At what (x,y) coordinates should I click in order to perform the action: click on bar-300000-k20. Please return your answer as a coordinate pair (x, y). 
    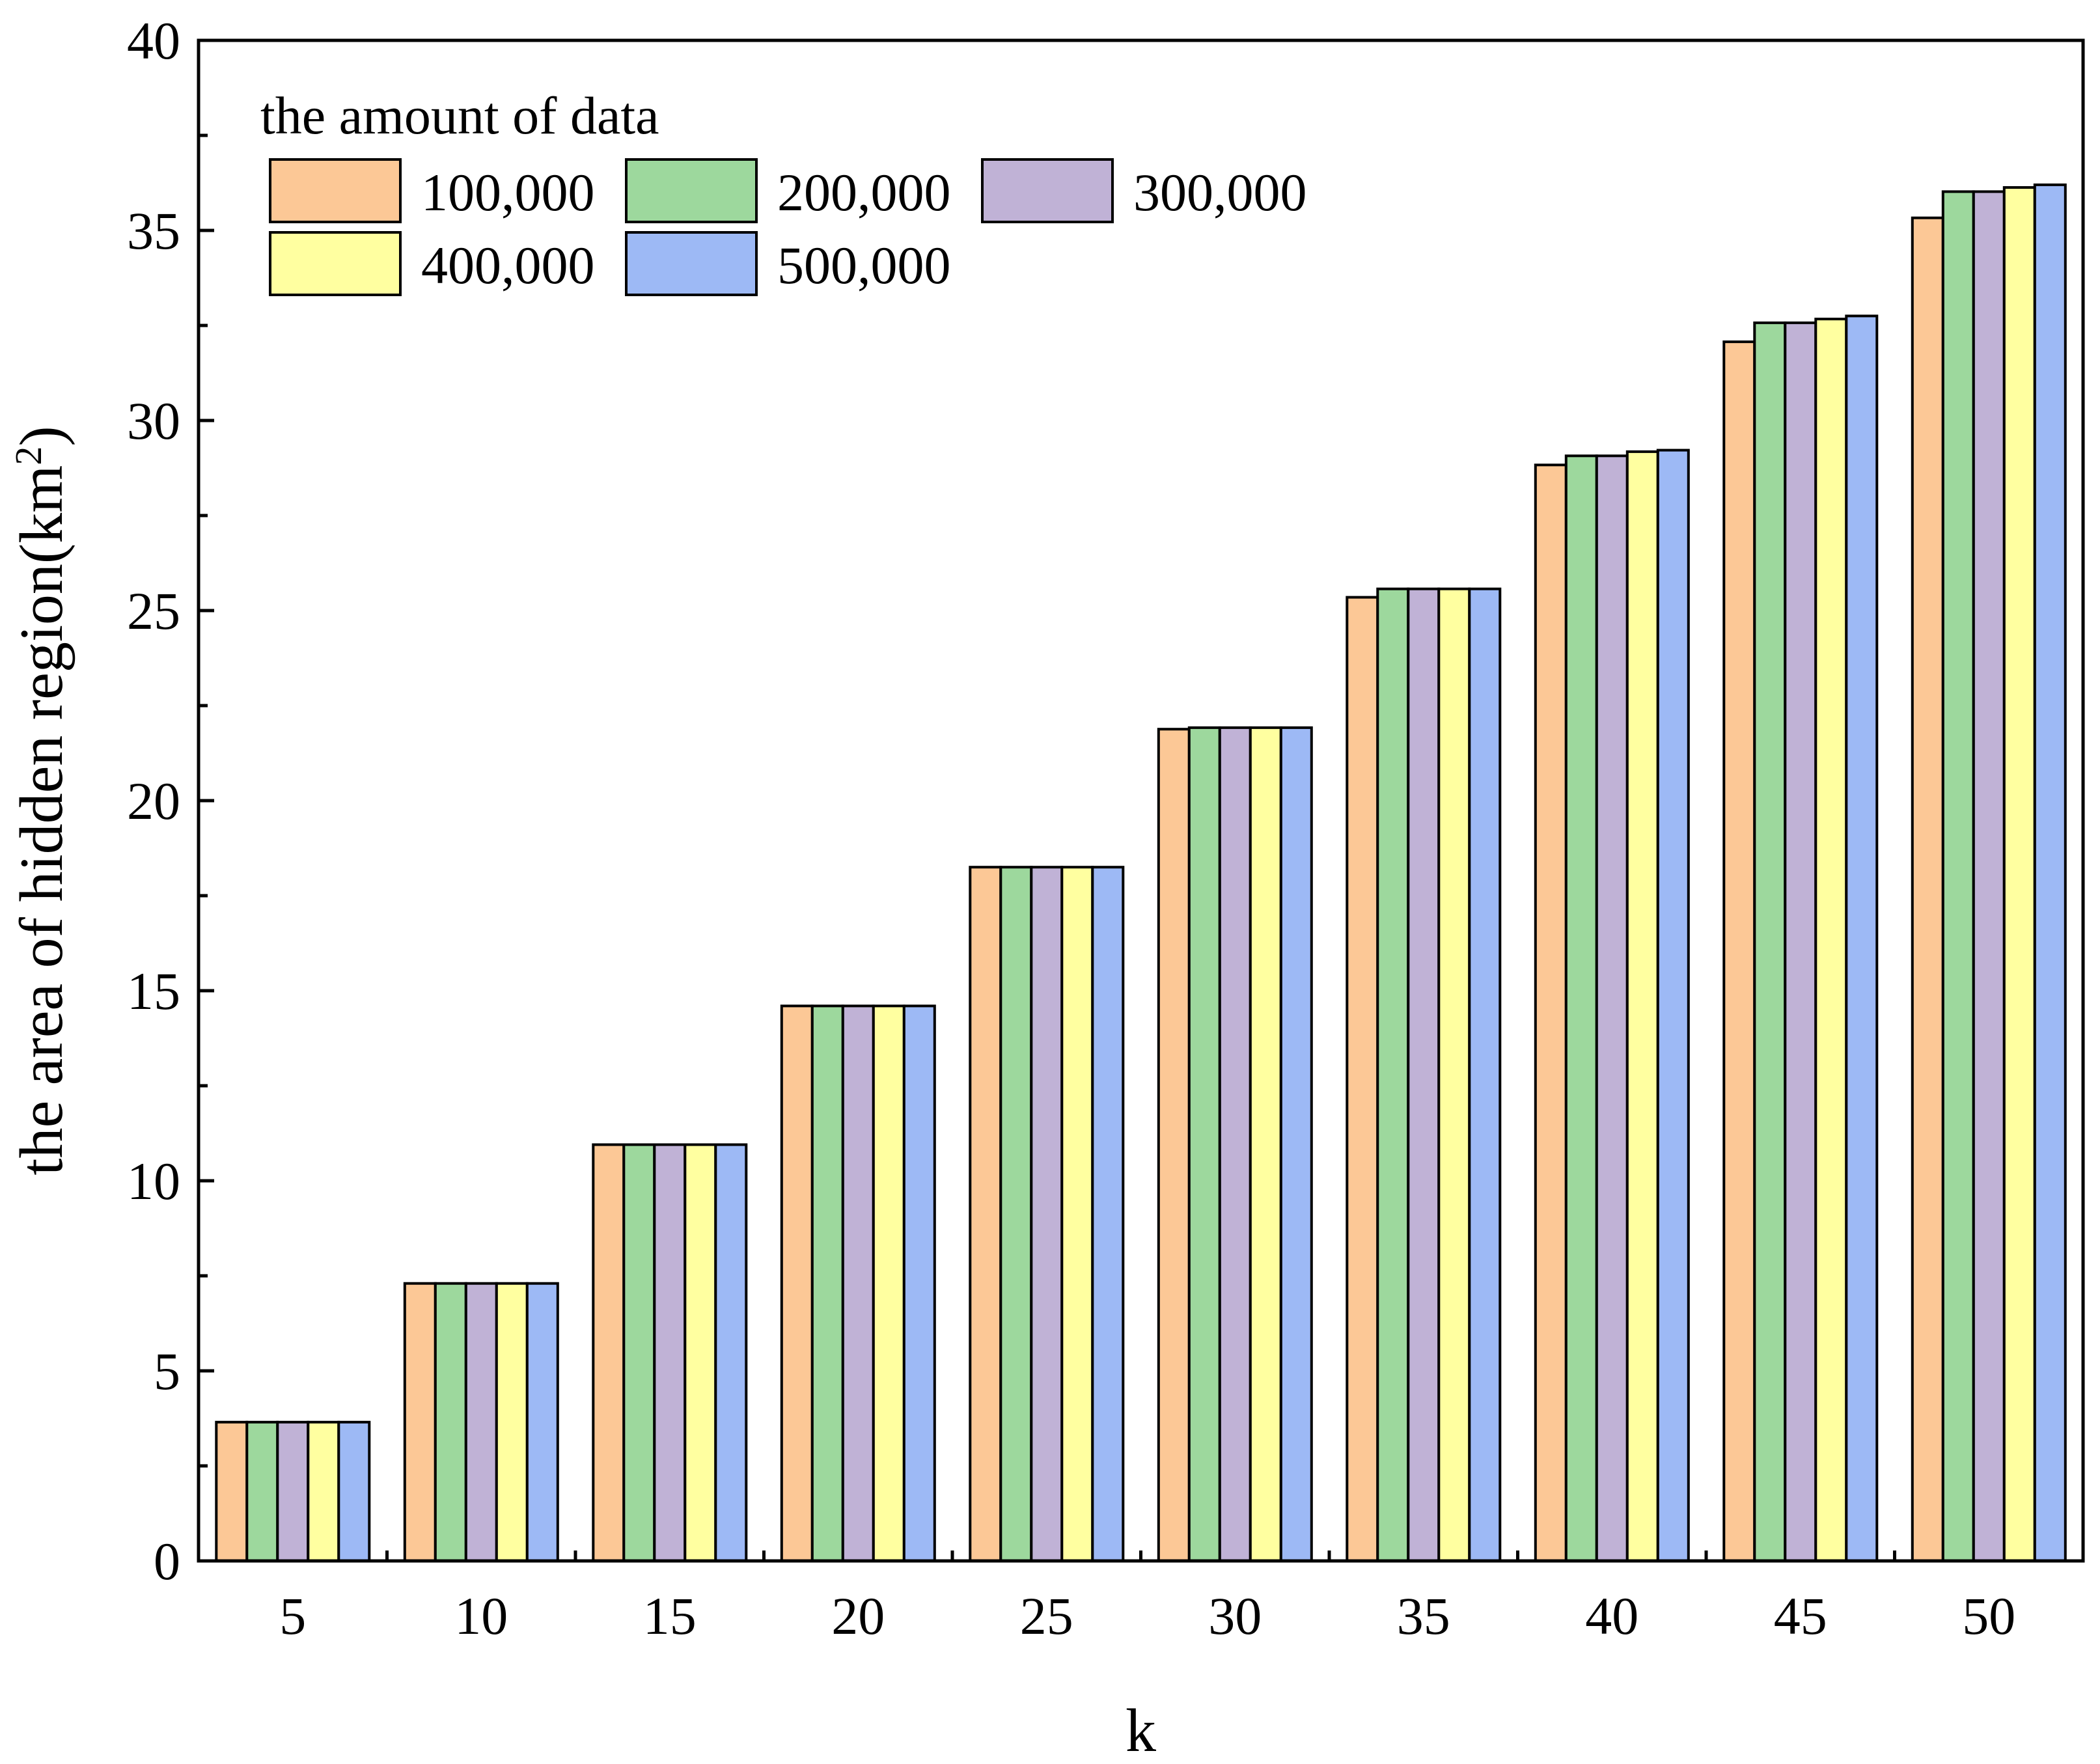
    Looking at the image, I should click on (858, 1283).